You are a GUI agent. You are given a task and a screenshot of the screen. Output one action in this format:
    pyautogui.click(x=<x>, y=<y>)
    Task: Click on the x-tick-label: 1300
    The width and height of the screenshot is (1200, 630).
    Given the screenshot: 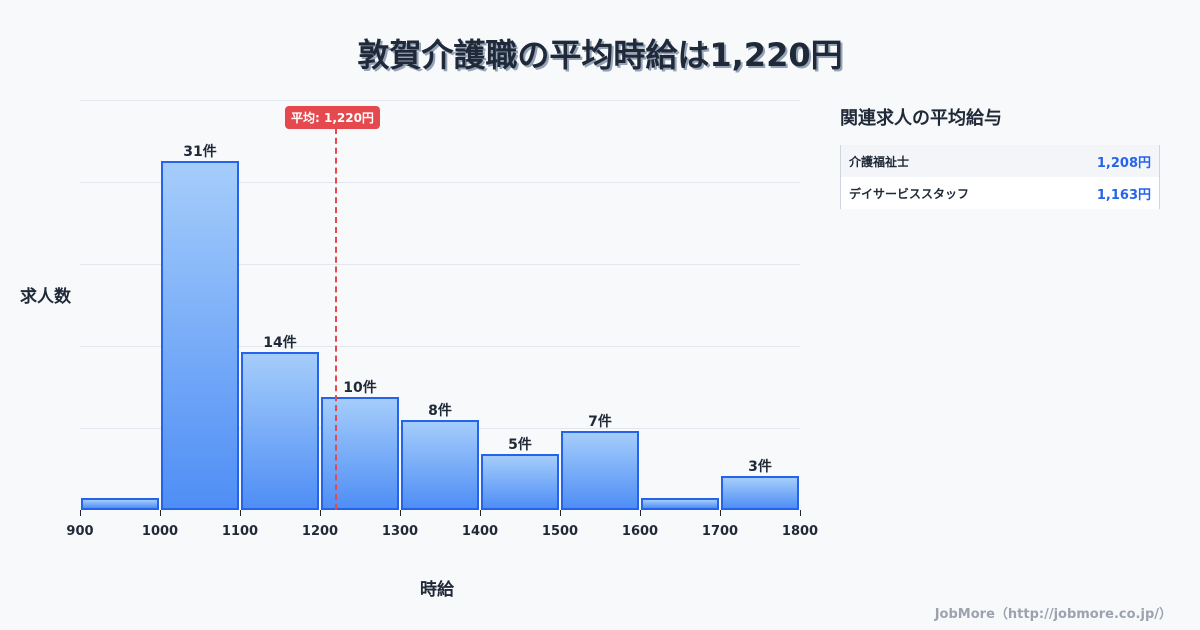 What is the action you would take?
    pyautogui.click(x=400, y=531)
    